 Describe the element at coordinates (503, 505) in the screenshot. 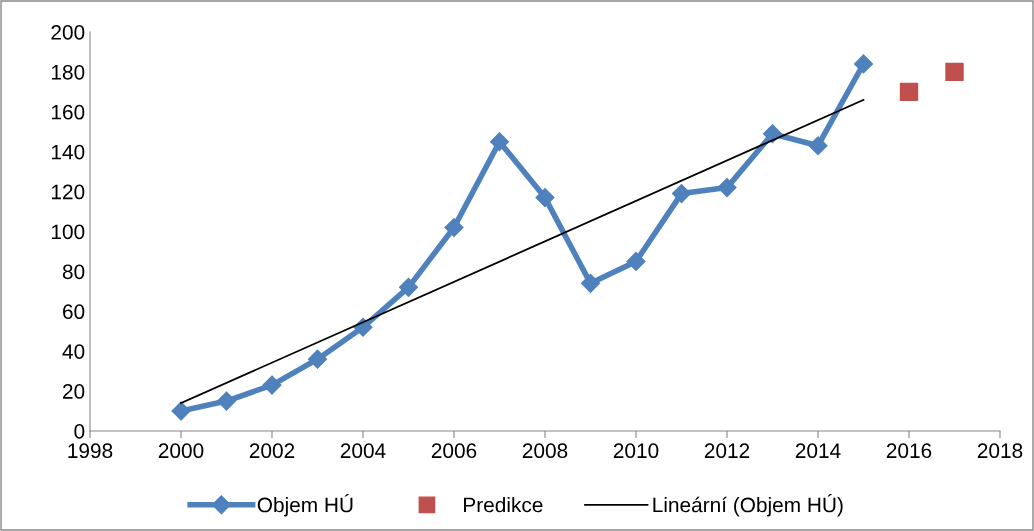

I see `legend-label: Predikce` at that location.